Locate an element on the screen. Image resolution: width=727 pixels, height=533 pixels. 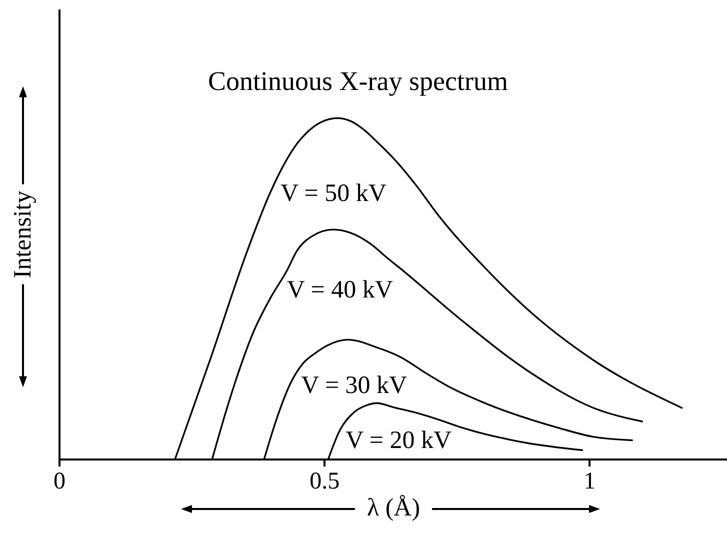
y-axis-title: Intensity is located at coordinates (23, 234).